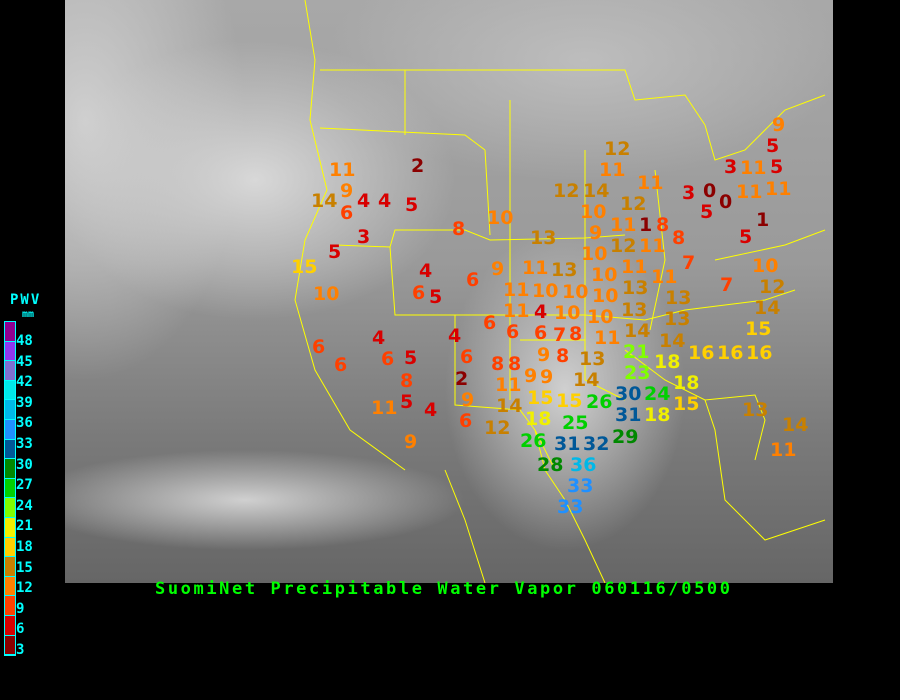 This screenshot has height=700, width=900. Describe the element at coordinates (657, 394) in the screenshot. I see `station-pwv-value: 24` at that location.